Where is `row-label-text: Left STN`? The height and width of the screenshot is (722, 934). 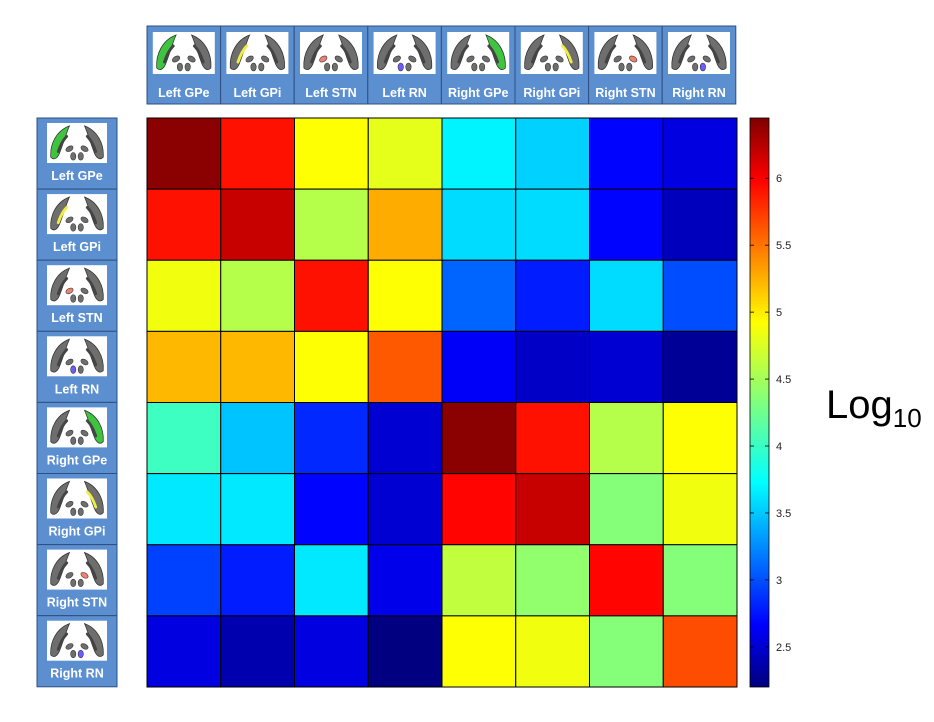 row-label-text: Left STN is located at coordinates (76, 318).